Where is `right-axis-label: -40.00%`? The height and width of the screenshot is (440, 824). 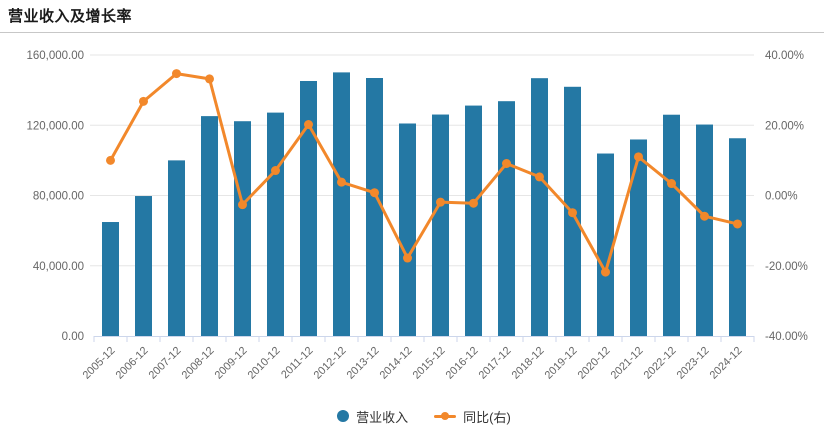 right-axis-label: -40.00% is located at coordinates (786, 337).